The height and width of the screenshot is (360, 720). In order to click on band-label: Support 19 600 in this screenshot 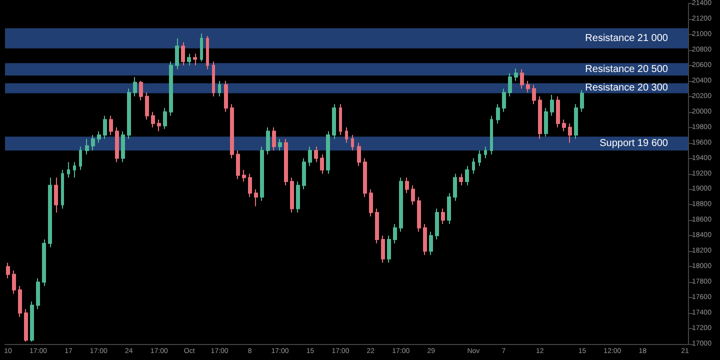, I will do `click(634, 144)`.